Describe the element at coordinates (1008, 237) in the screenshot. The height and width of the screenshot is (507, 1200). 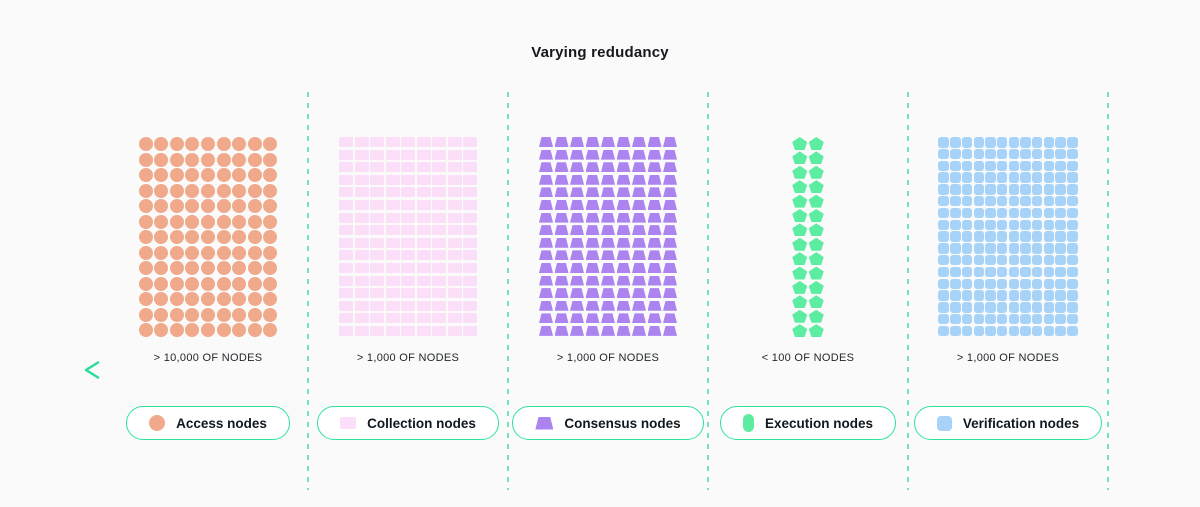
I see `verification-node-grid` at that location.